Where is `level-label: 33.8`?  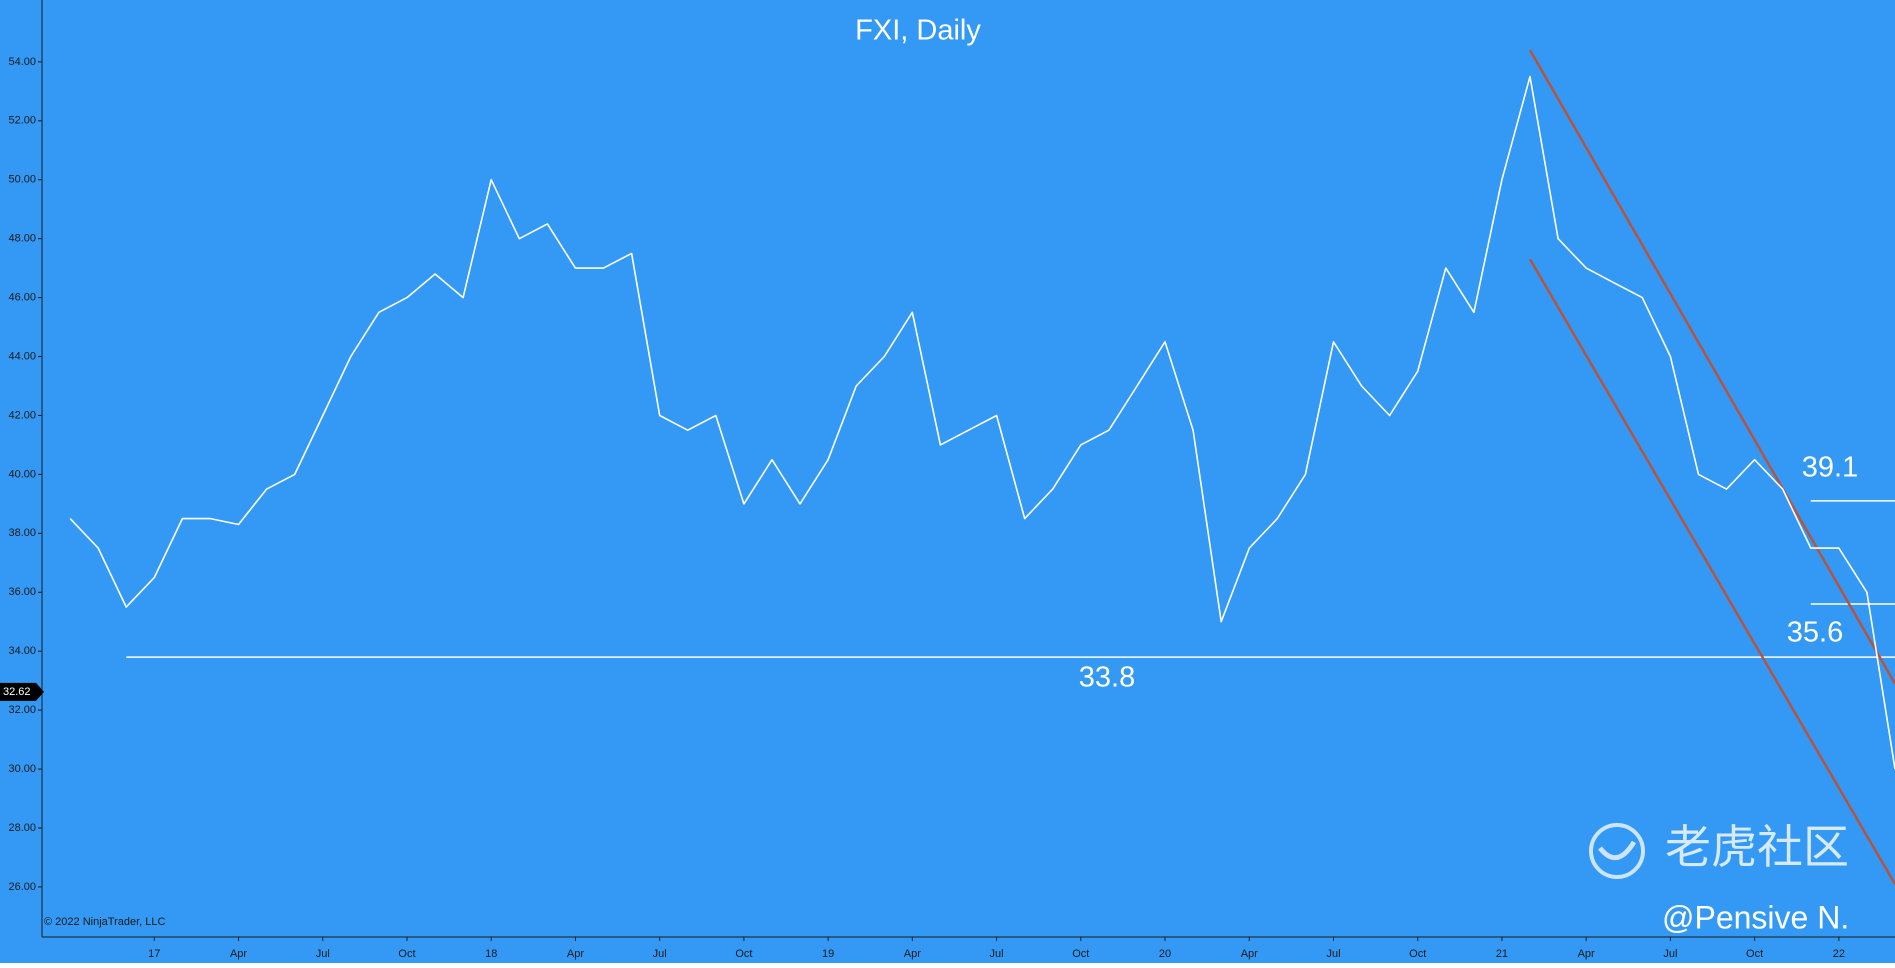
level-label: 33.8 is located at coordinates (1107, 678).